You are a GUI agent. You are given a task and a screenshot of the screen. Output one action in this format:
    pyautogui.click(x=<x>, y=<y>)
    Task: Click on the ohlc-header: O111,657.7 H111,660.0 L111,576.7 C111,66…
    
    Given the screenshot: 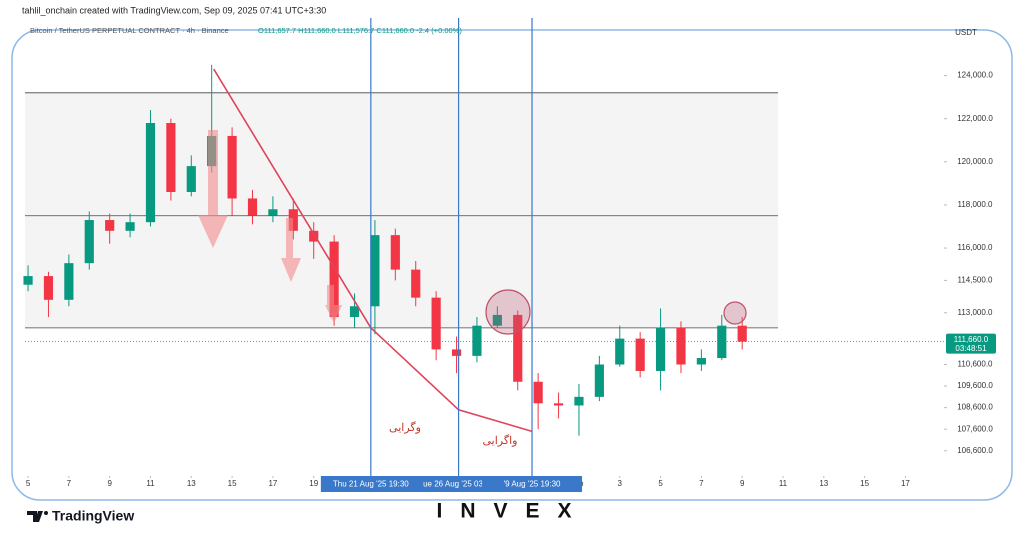 What is the action you would take?
    pyautogui.click(x=360, y=30)
    